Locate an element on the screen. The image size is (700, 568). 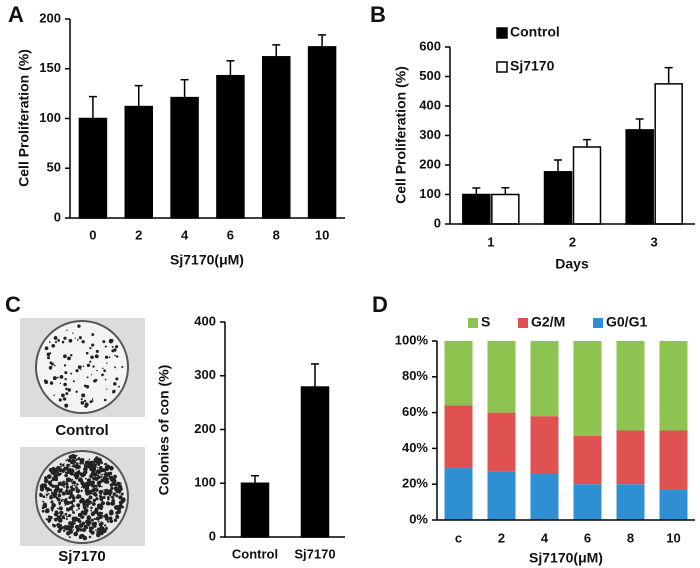
y-tick-label: 400 is located at coordinates (430, 104).